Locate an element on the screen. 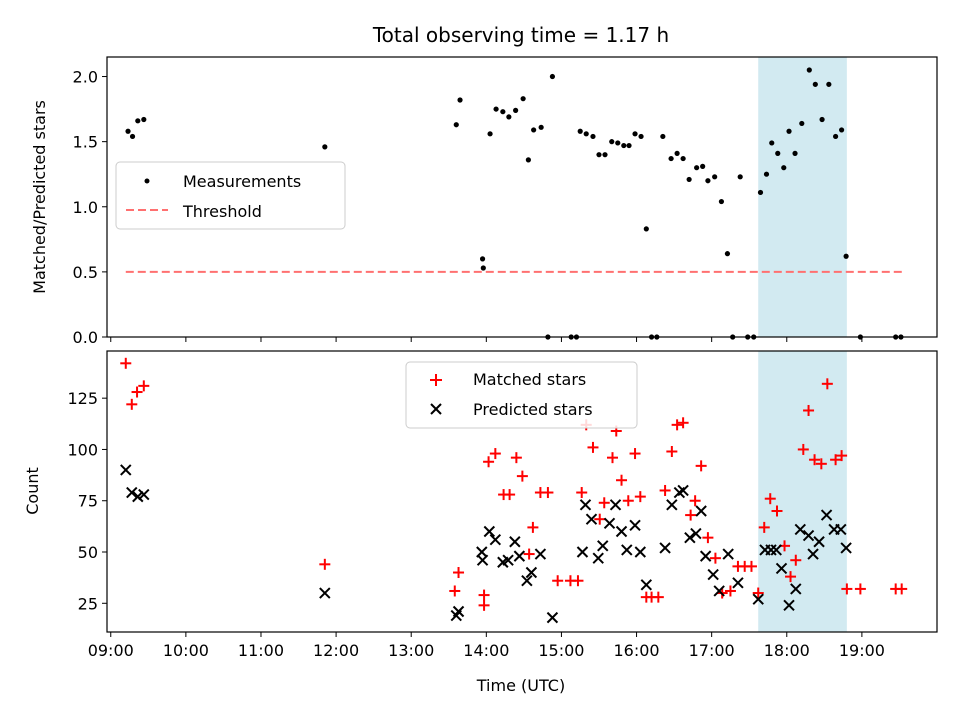 This screenshot has height=720, width=960. bottom-xtick-label: 14:00 is located at coordinates (486, 650).